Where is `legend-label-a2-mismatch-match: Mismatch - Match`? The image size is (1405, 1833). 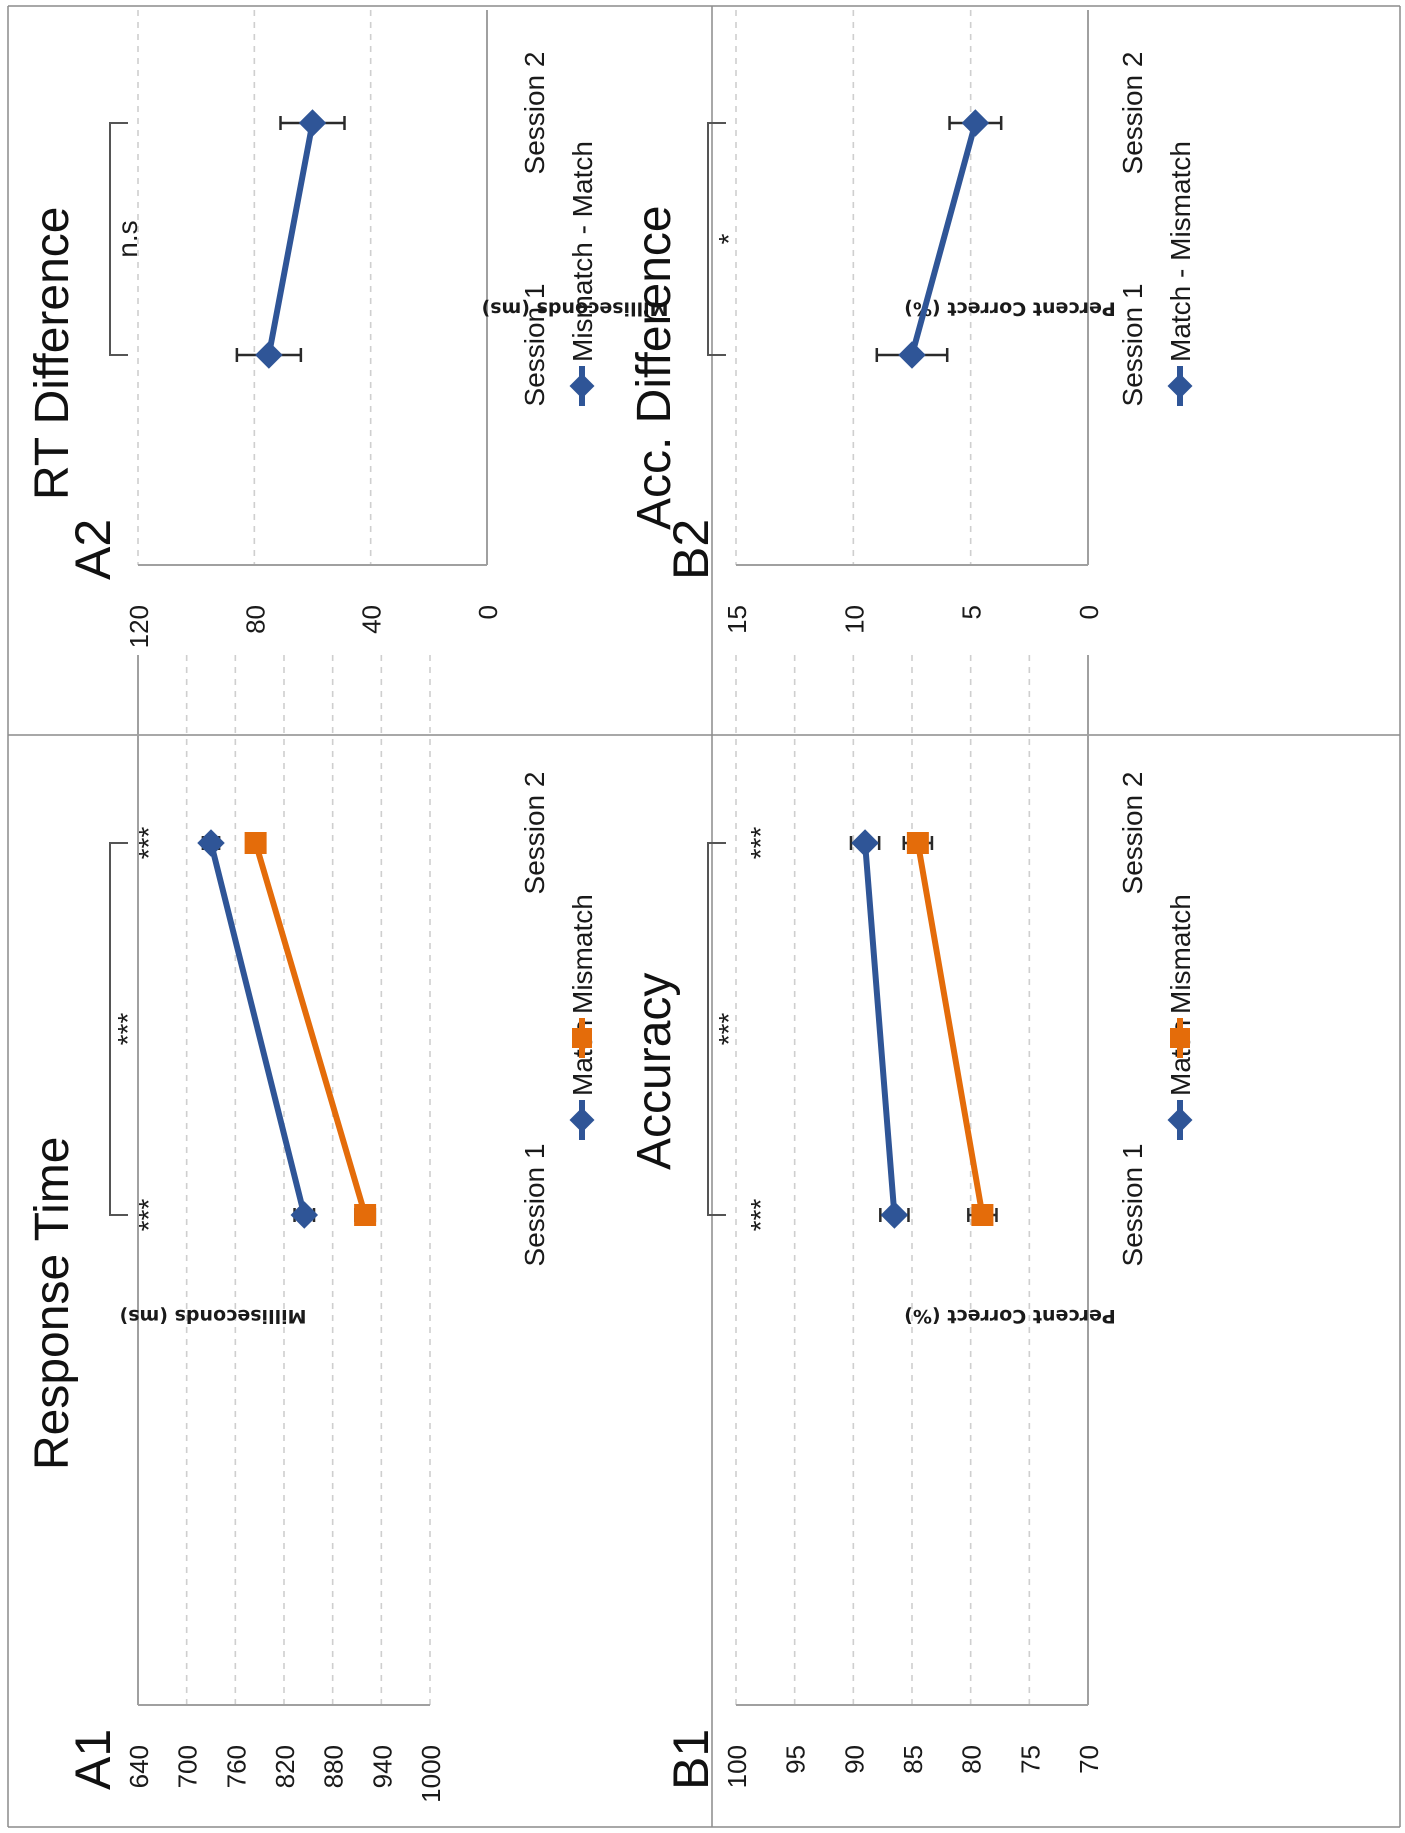
legend-label-a2-mismatch-match: Mismatch - Match is located at coordinates (582, 251).